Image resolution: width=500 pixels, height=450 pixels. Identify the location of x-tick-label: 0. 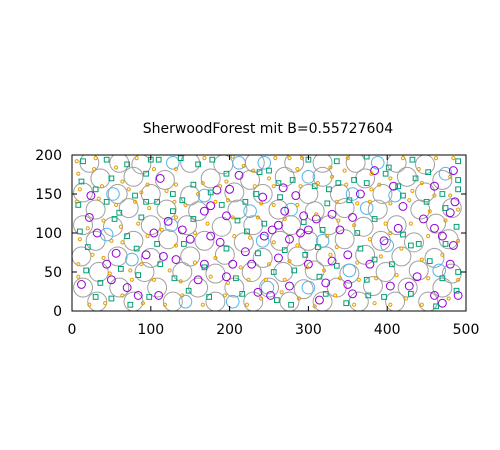
(72, 330).